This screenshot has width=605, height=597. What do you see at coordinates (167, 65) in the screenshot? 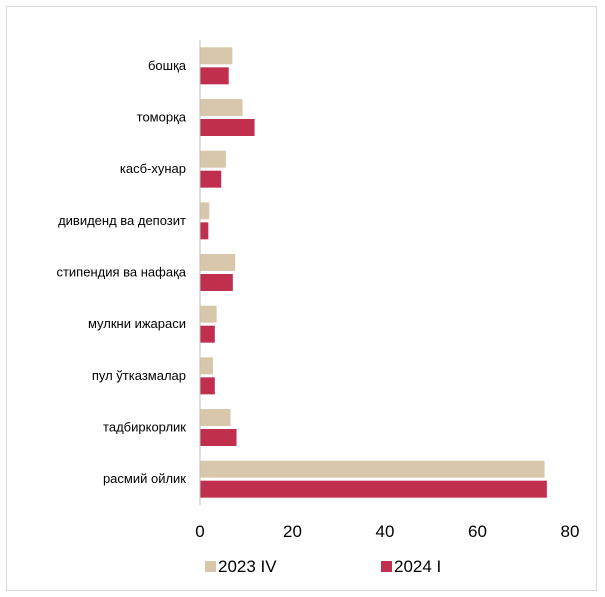
I see `category-label: бошқа` at bounding box center [167, 65].